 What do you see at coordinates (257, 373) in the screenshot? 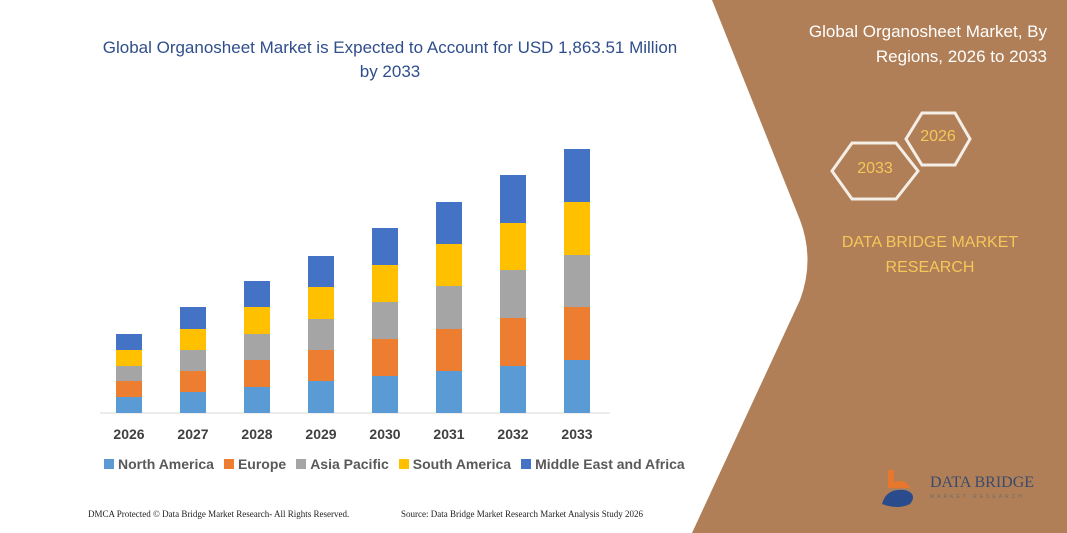
I see `bar-segment-2028-europe` at bounding box center [257, 373].